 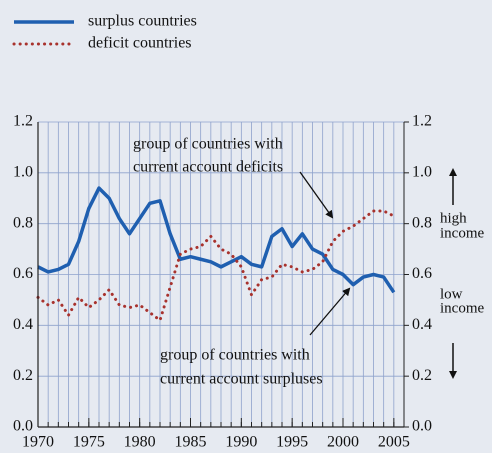 I want to click on y-tick-label: 1.0, so click(x=23, y=172).